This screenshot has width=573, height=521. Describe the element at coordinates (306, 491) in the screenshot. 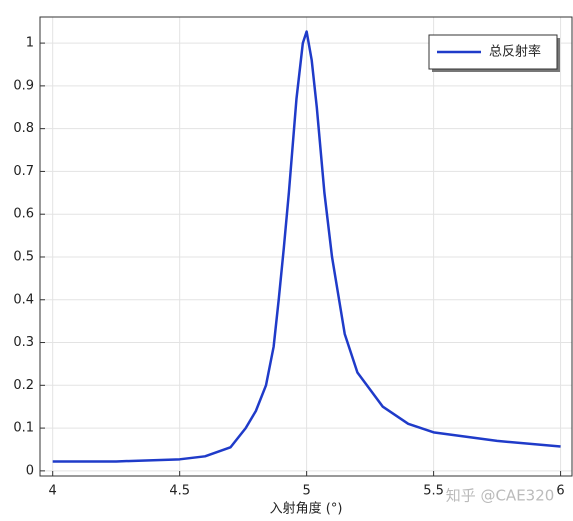

I see `x-tick-label: 5` at that location.